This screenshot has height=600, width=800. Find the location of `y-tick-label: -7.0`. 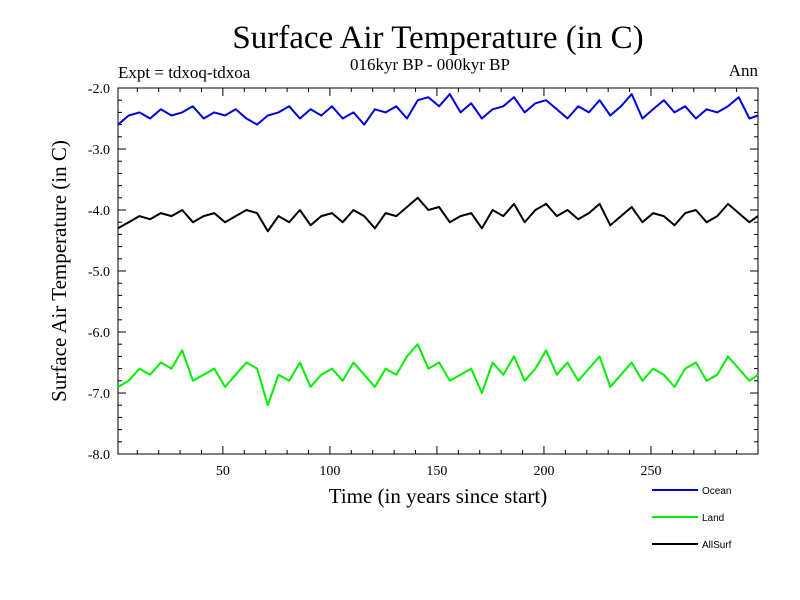

y-tick-label: -7.0 is located at coordinates (99, 394).